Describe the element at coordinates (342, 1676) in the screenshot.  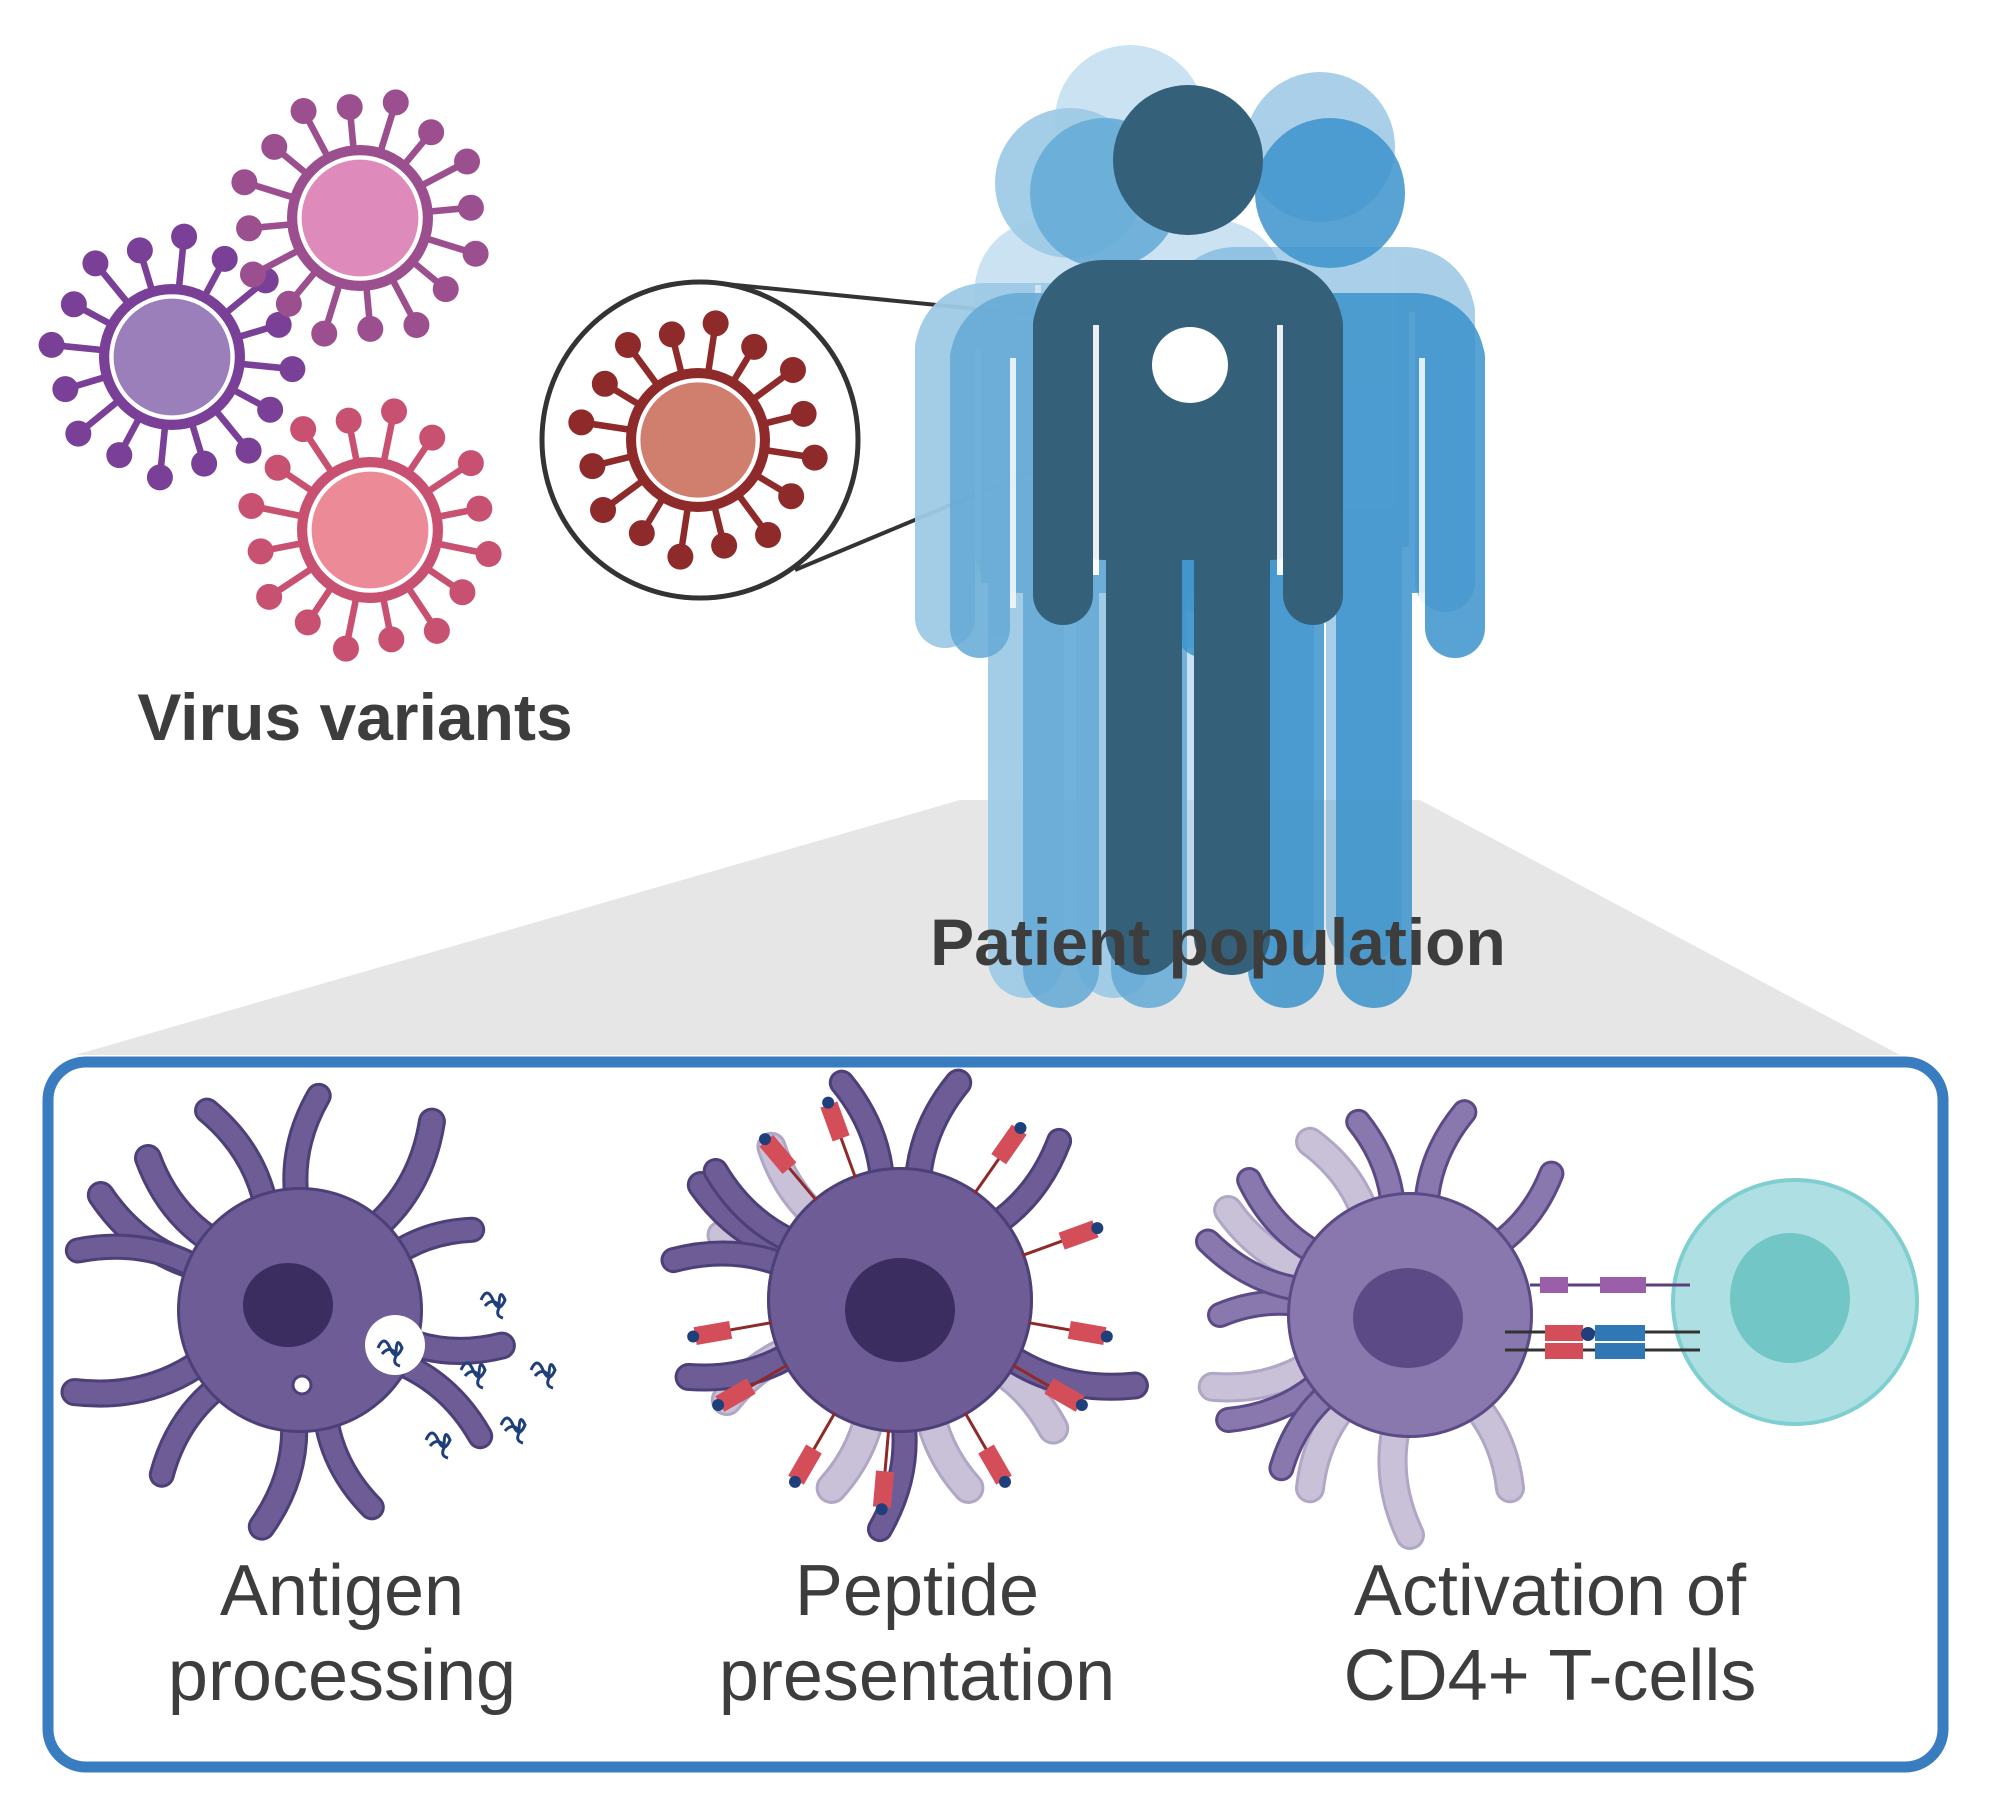
I see `antigen-processing-label-2: processing` at that location.